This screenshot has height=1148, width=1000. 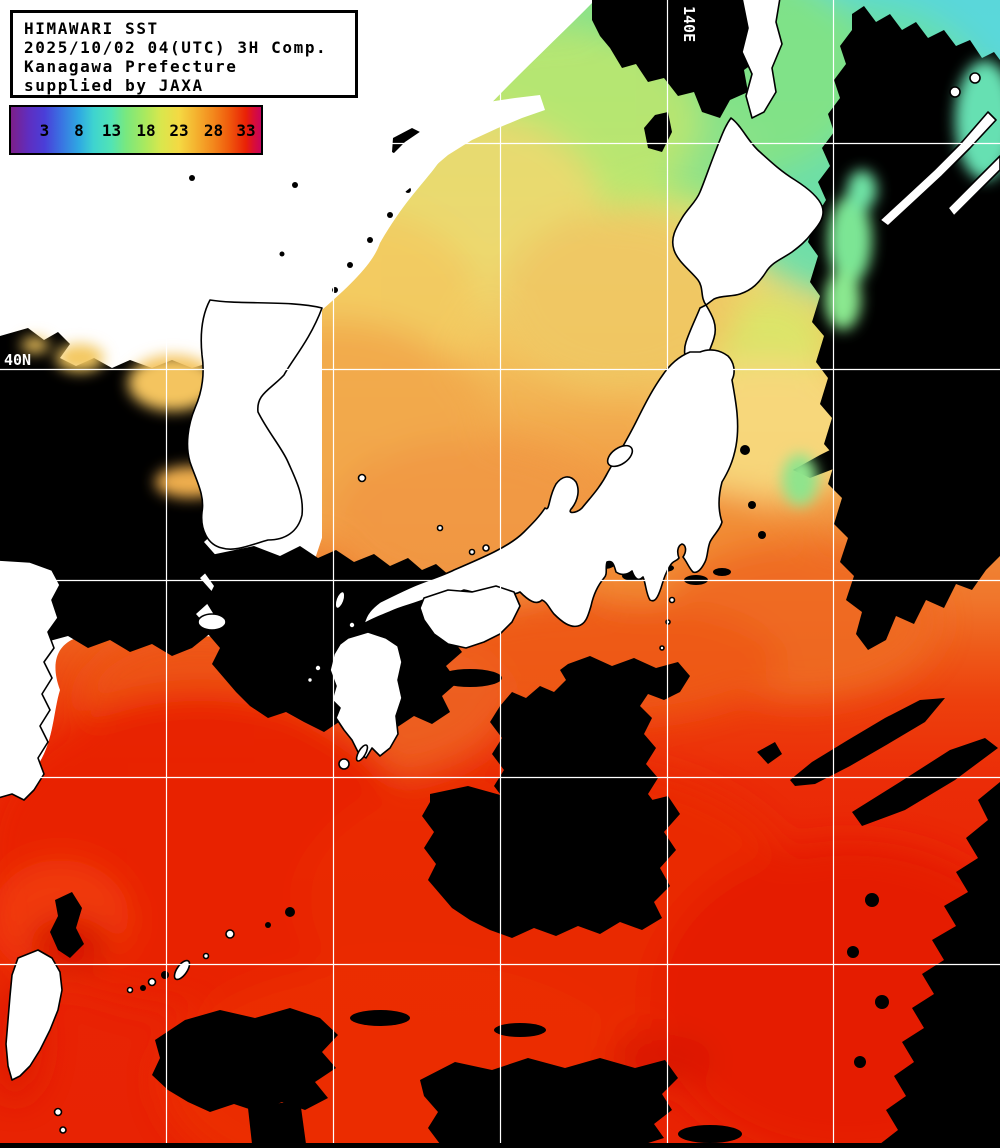 I want to click on land-kyushu, so click(x=366, y=695).